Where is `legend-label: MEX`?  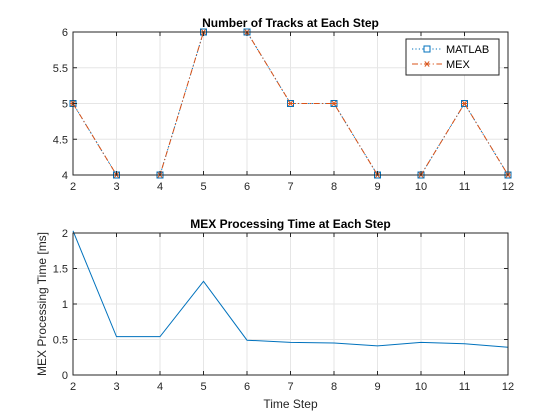 legend-label: MEX is located at coordinates (458, 65).